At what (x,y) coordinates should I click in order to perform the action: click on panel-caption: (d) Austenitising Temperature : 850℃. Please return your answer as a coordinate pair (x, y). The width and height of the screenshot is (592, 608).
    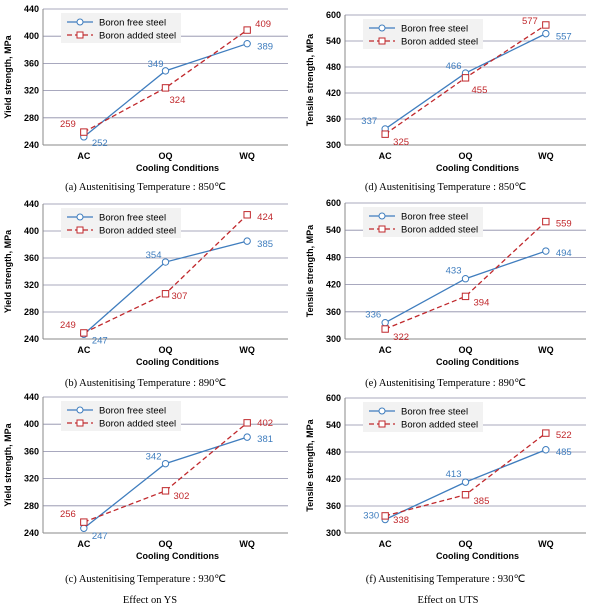
    Looking at the image, I should click on (446, 187).